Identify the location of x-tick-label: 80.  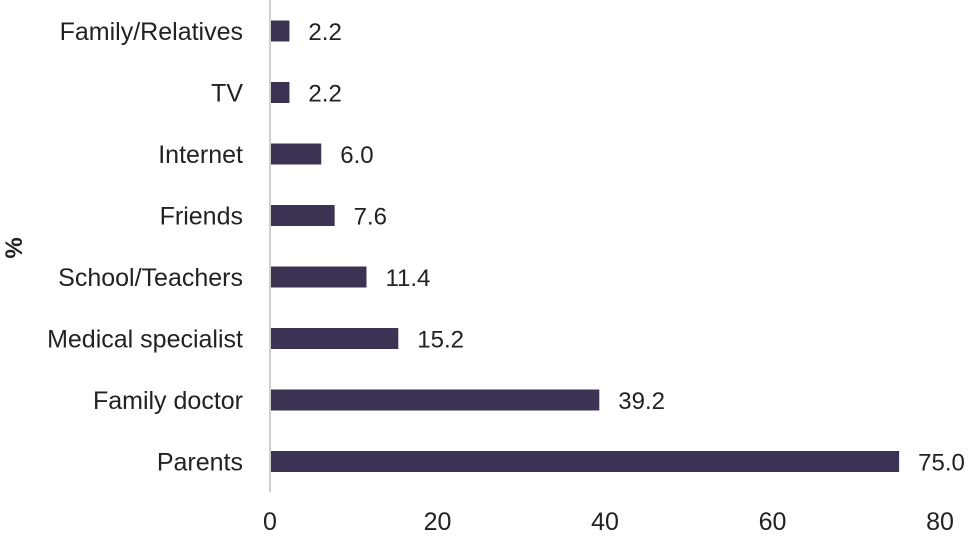
(940, 522).